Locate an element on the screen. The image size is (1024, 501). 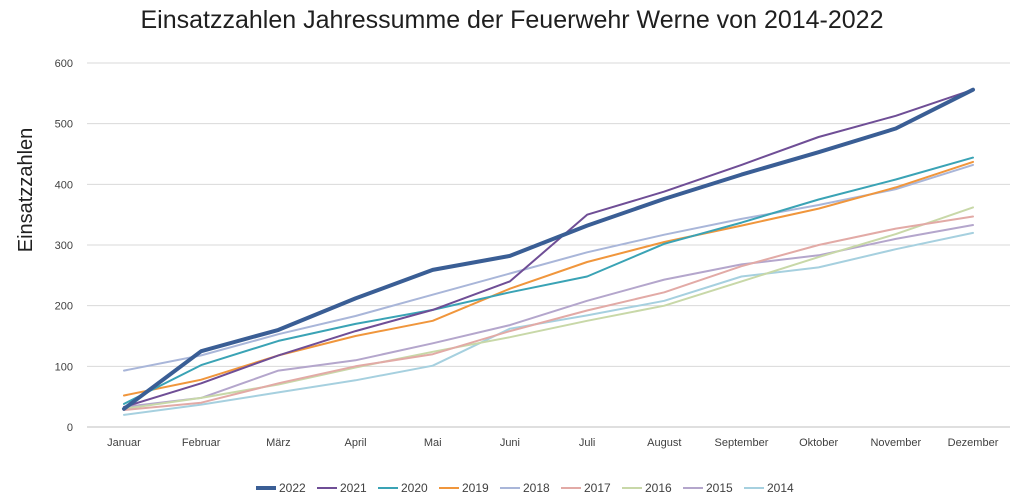
y-axis-ticks: 0 100 200 300 400 500 600 is located at coordinates (64, 246).